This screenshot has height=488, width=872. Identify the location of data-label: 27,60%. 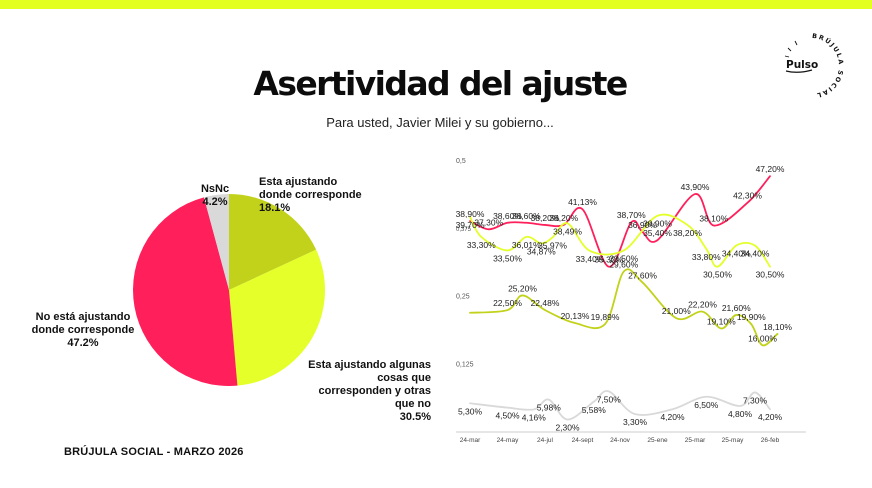
(642, 275).